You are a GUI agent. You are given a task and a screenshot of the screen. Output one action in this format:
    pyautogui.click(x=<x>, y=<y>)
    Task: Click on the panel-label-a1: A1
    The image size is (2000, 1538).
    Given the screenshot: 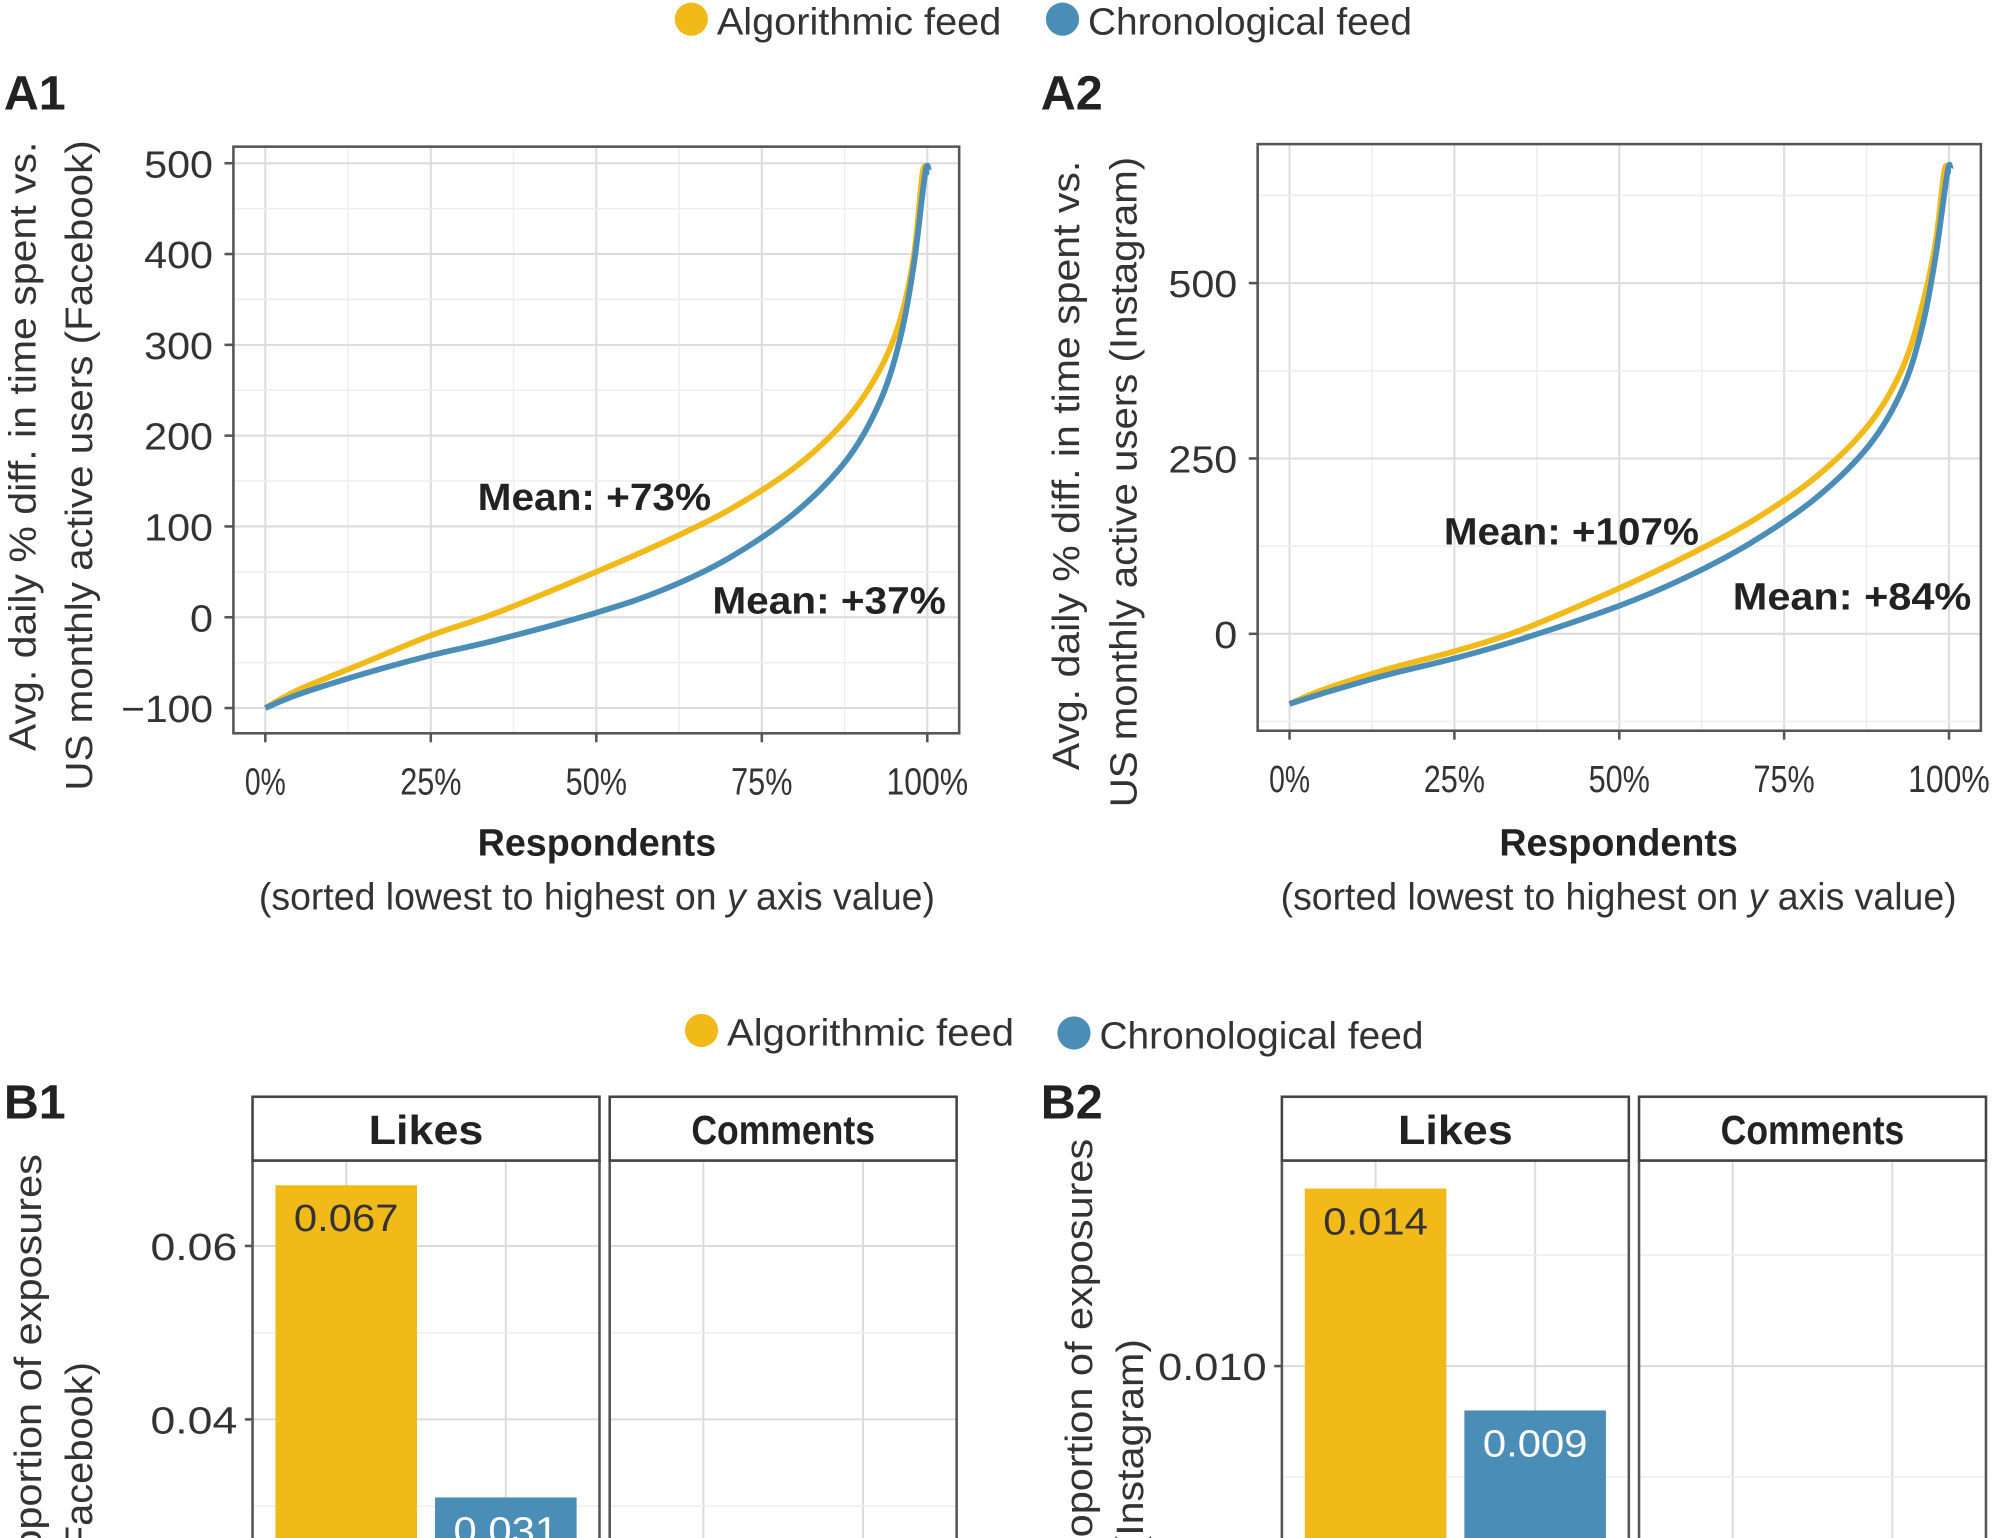 What is the action you would take?
    pyautogui.click(x=35, y=94)
    